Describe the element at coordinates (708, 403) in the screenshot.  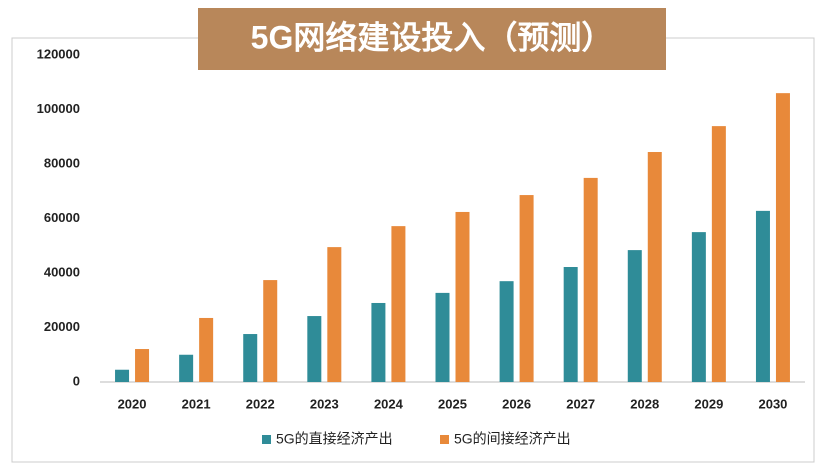
I see `x-tick-label: 2029` at that location.